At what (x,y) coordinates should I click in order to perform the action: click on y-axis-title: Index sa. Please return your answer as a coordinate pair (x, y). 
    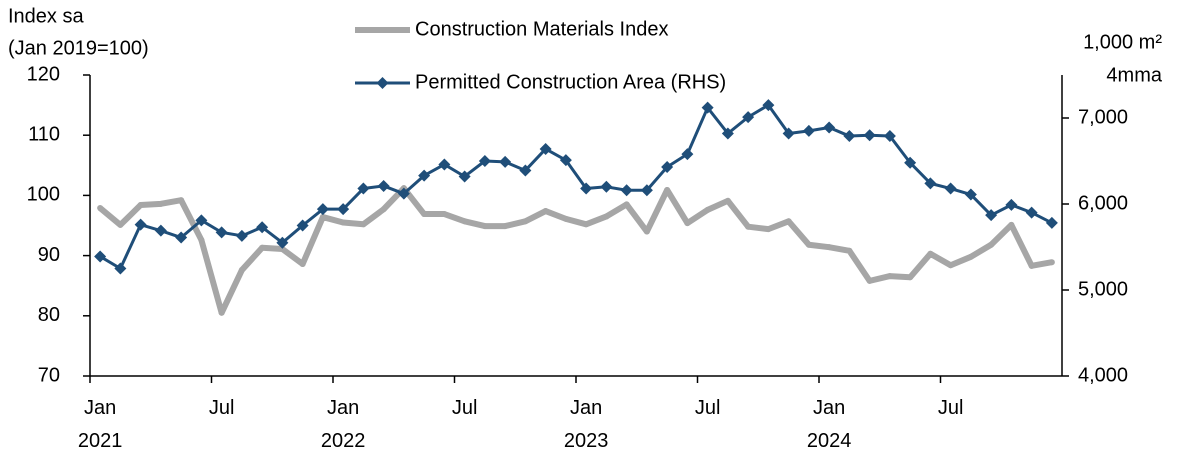
    Looking at the image, I should click on (46, 16).